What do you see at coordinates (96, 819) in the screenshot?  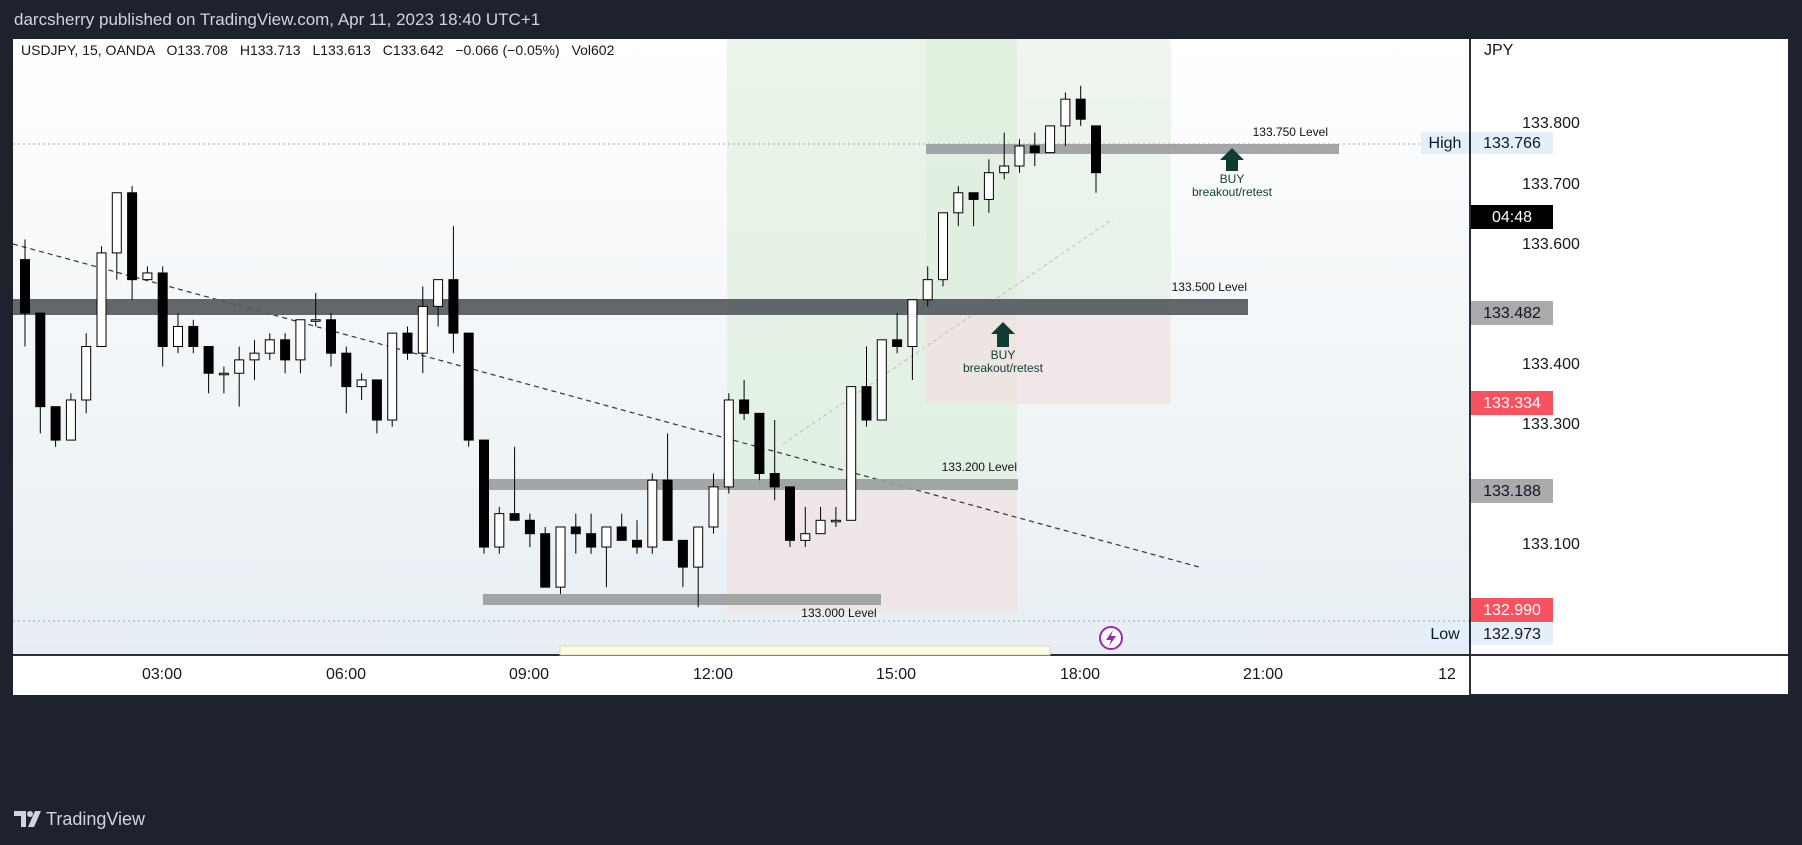 I see `tradingview-brand: TradingView` at bounding box center [96, 819].